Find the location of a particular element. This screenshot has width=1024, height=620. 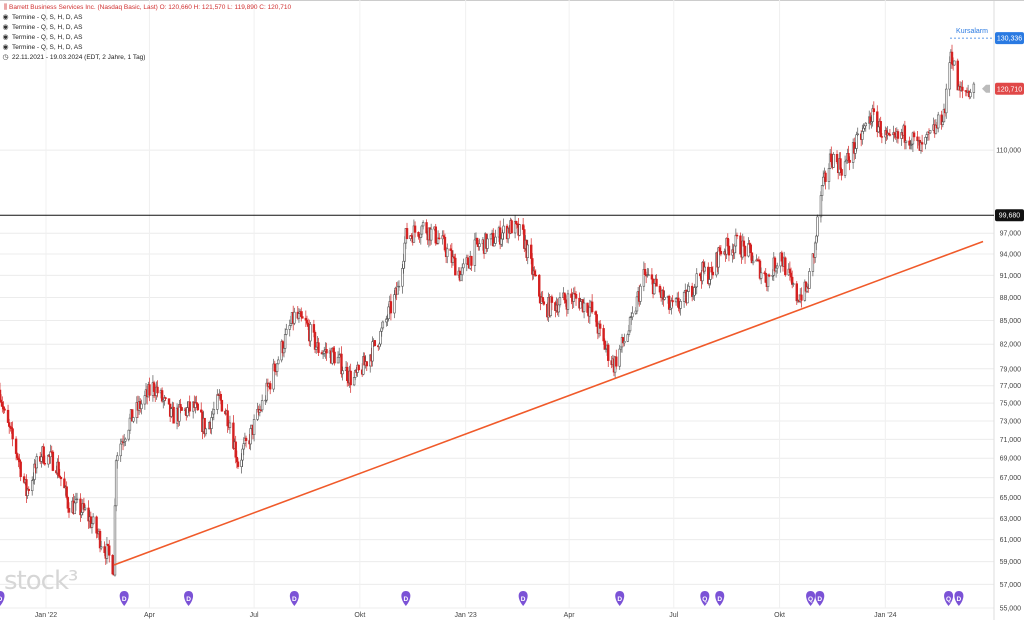

last-price-pointer is located at coordinates (986, 88).